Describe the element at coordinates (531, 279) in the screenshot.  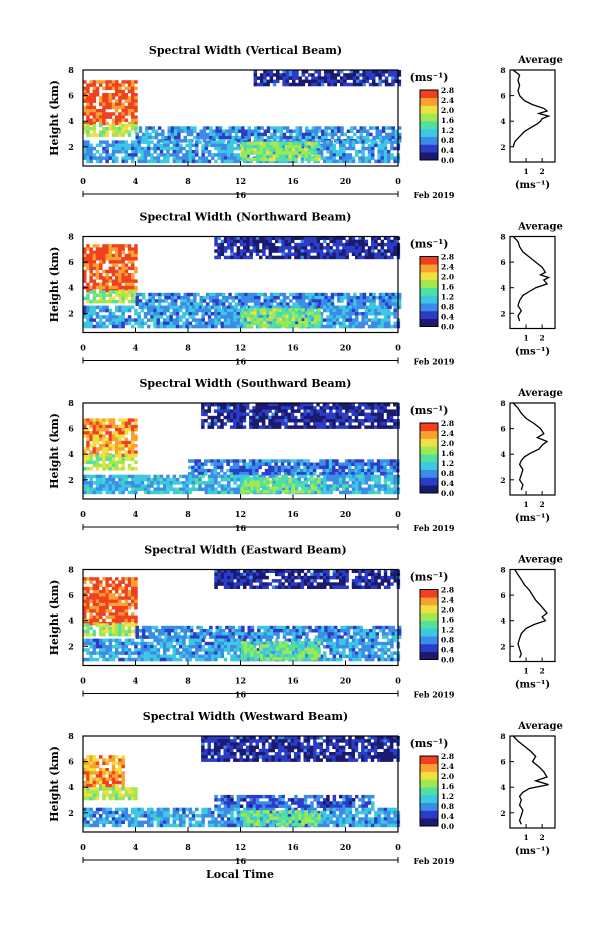
I see `average-profile-line` at that location.